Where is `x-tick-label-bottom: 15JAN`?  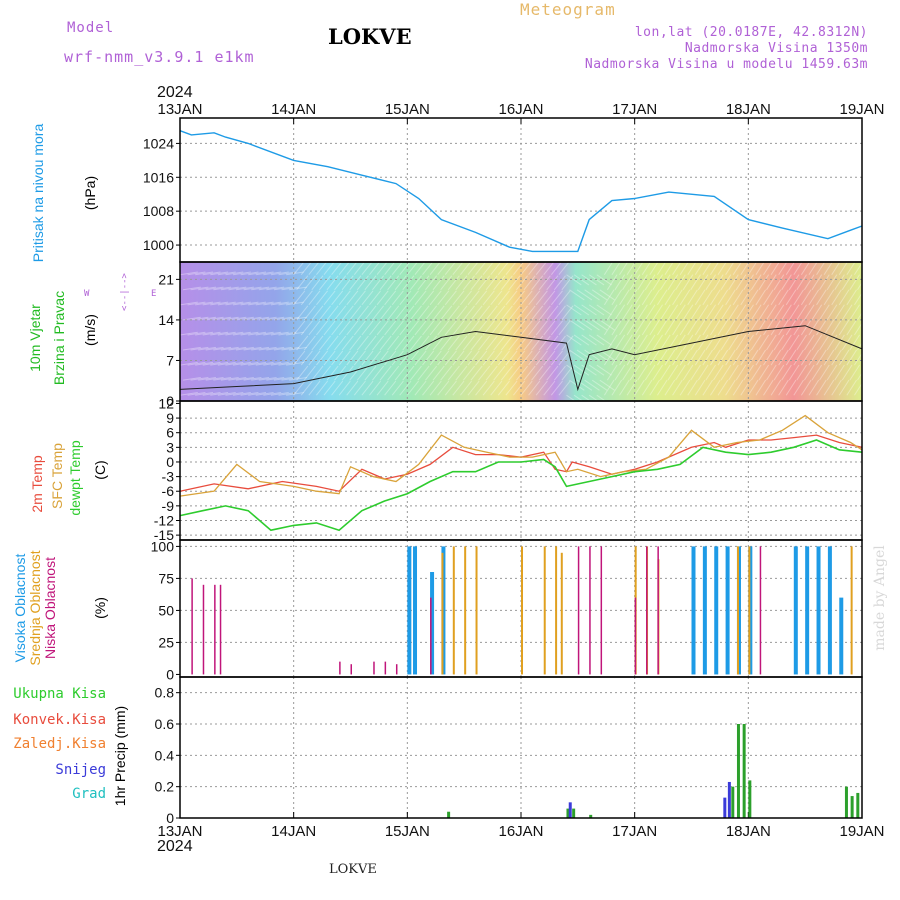
x-tick-label-bottom: 15JAN is located at coordinates (407, 831).